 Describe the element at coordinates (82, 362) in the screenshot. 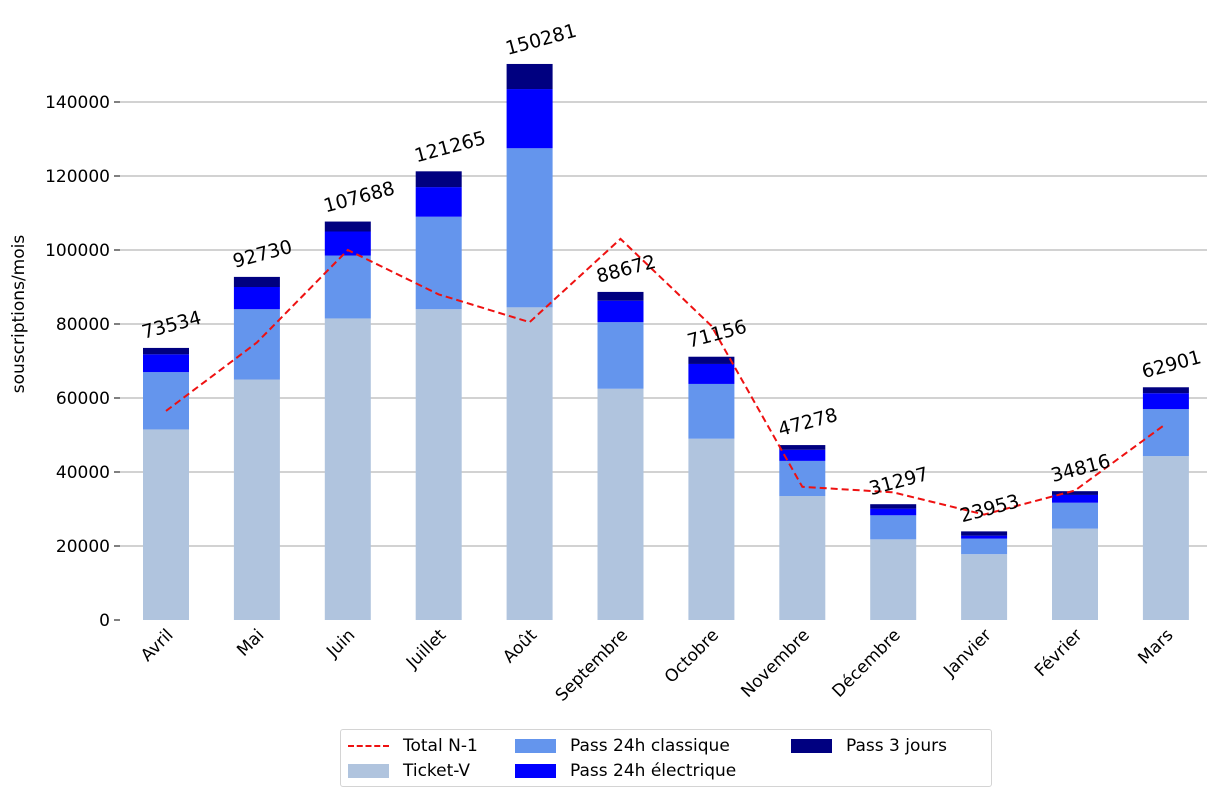

I see `y-axis: 0 20000 40000 60000 80000 100000 120000 140000` at that location.